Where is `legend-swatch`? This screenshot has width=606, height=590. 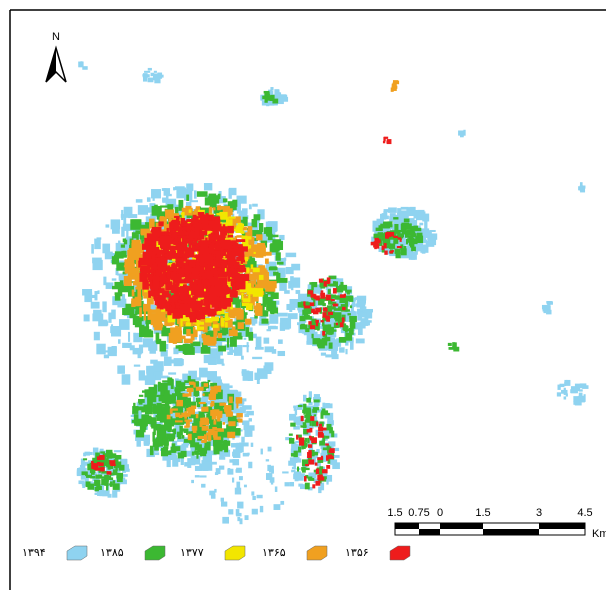 legend-swatch is located at coordinates (400, 553).